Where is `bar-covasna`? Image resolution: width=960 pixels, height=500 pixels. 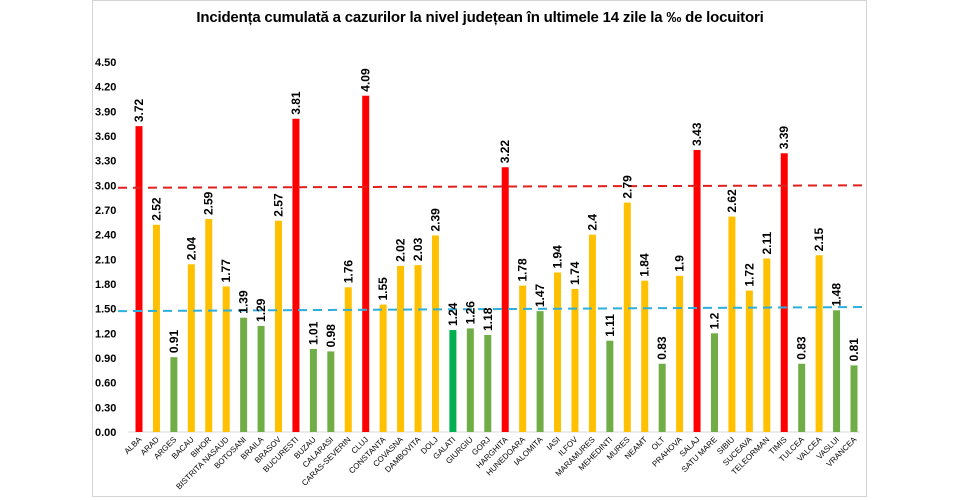 bar-covasna is located at coordinates (401, 348).